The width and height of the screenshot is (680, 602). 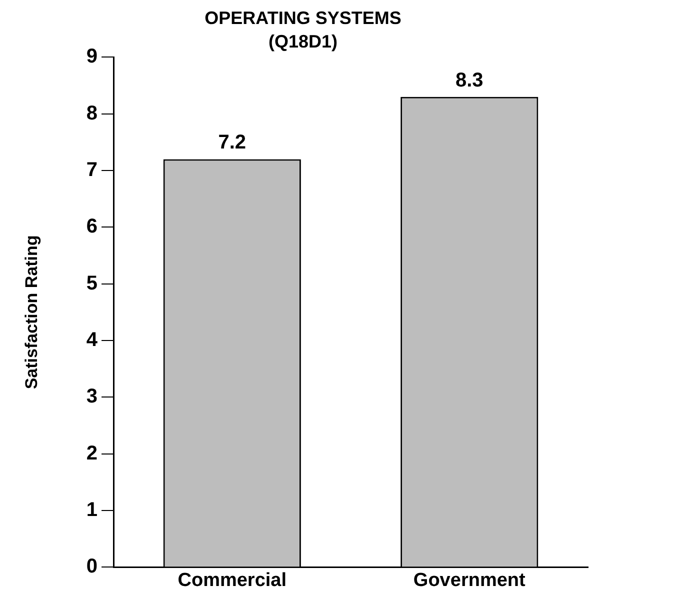 I want to click on data-label: 8.3, so click(x=469, y=80).